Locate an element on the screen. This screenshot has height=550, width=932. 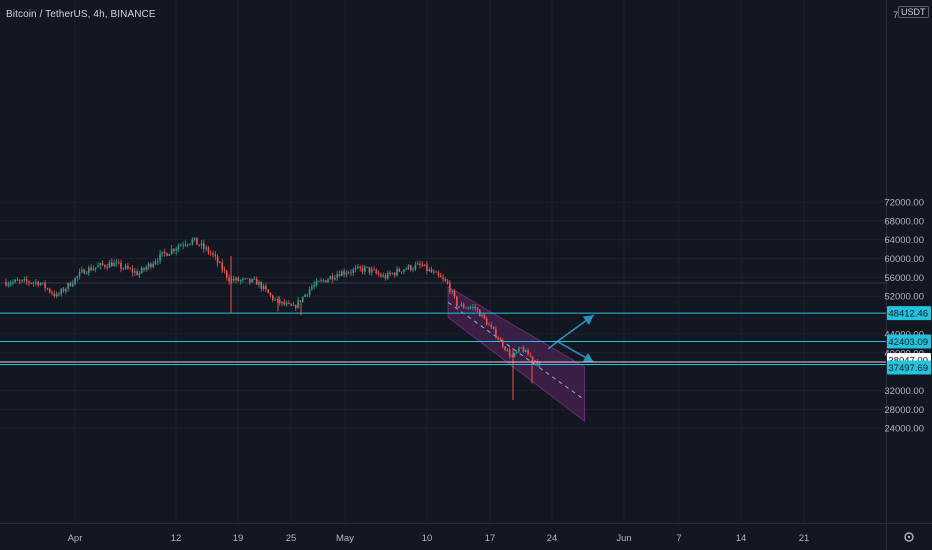
x-tick-label: May is located at coordinates (345, 538).